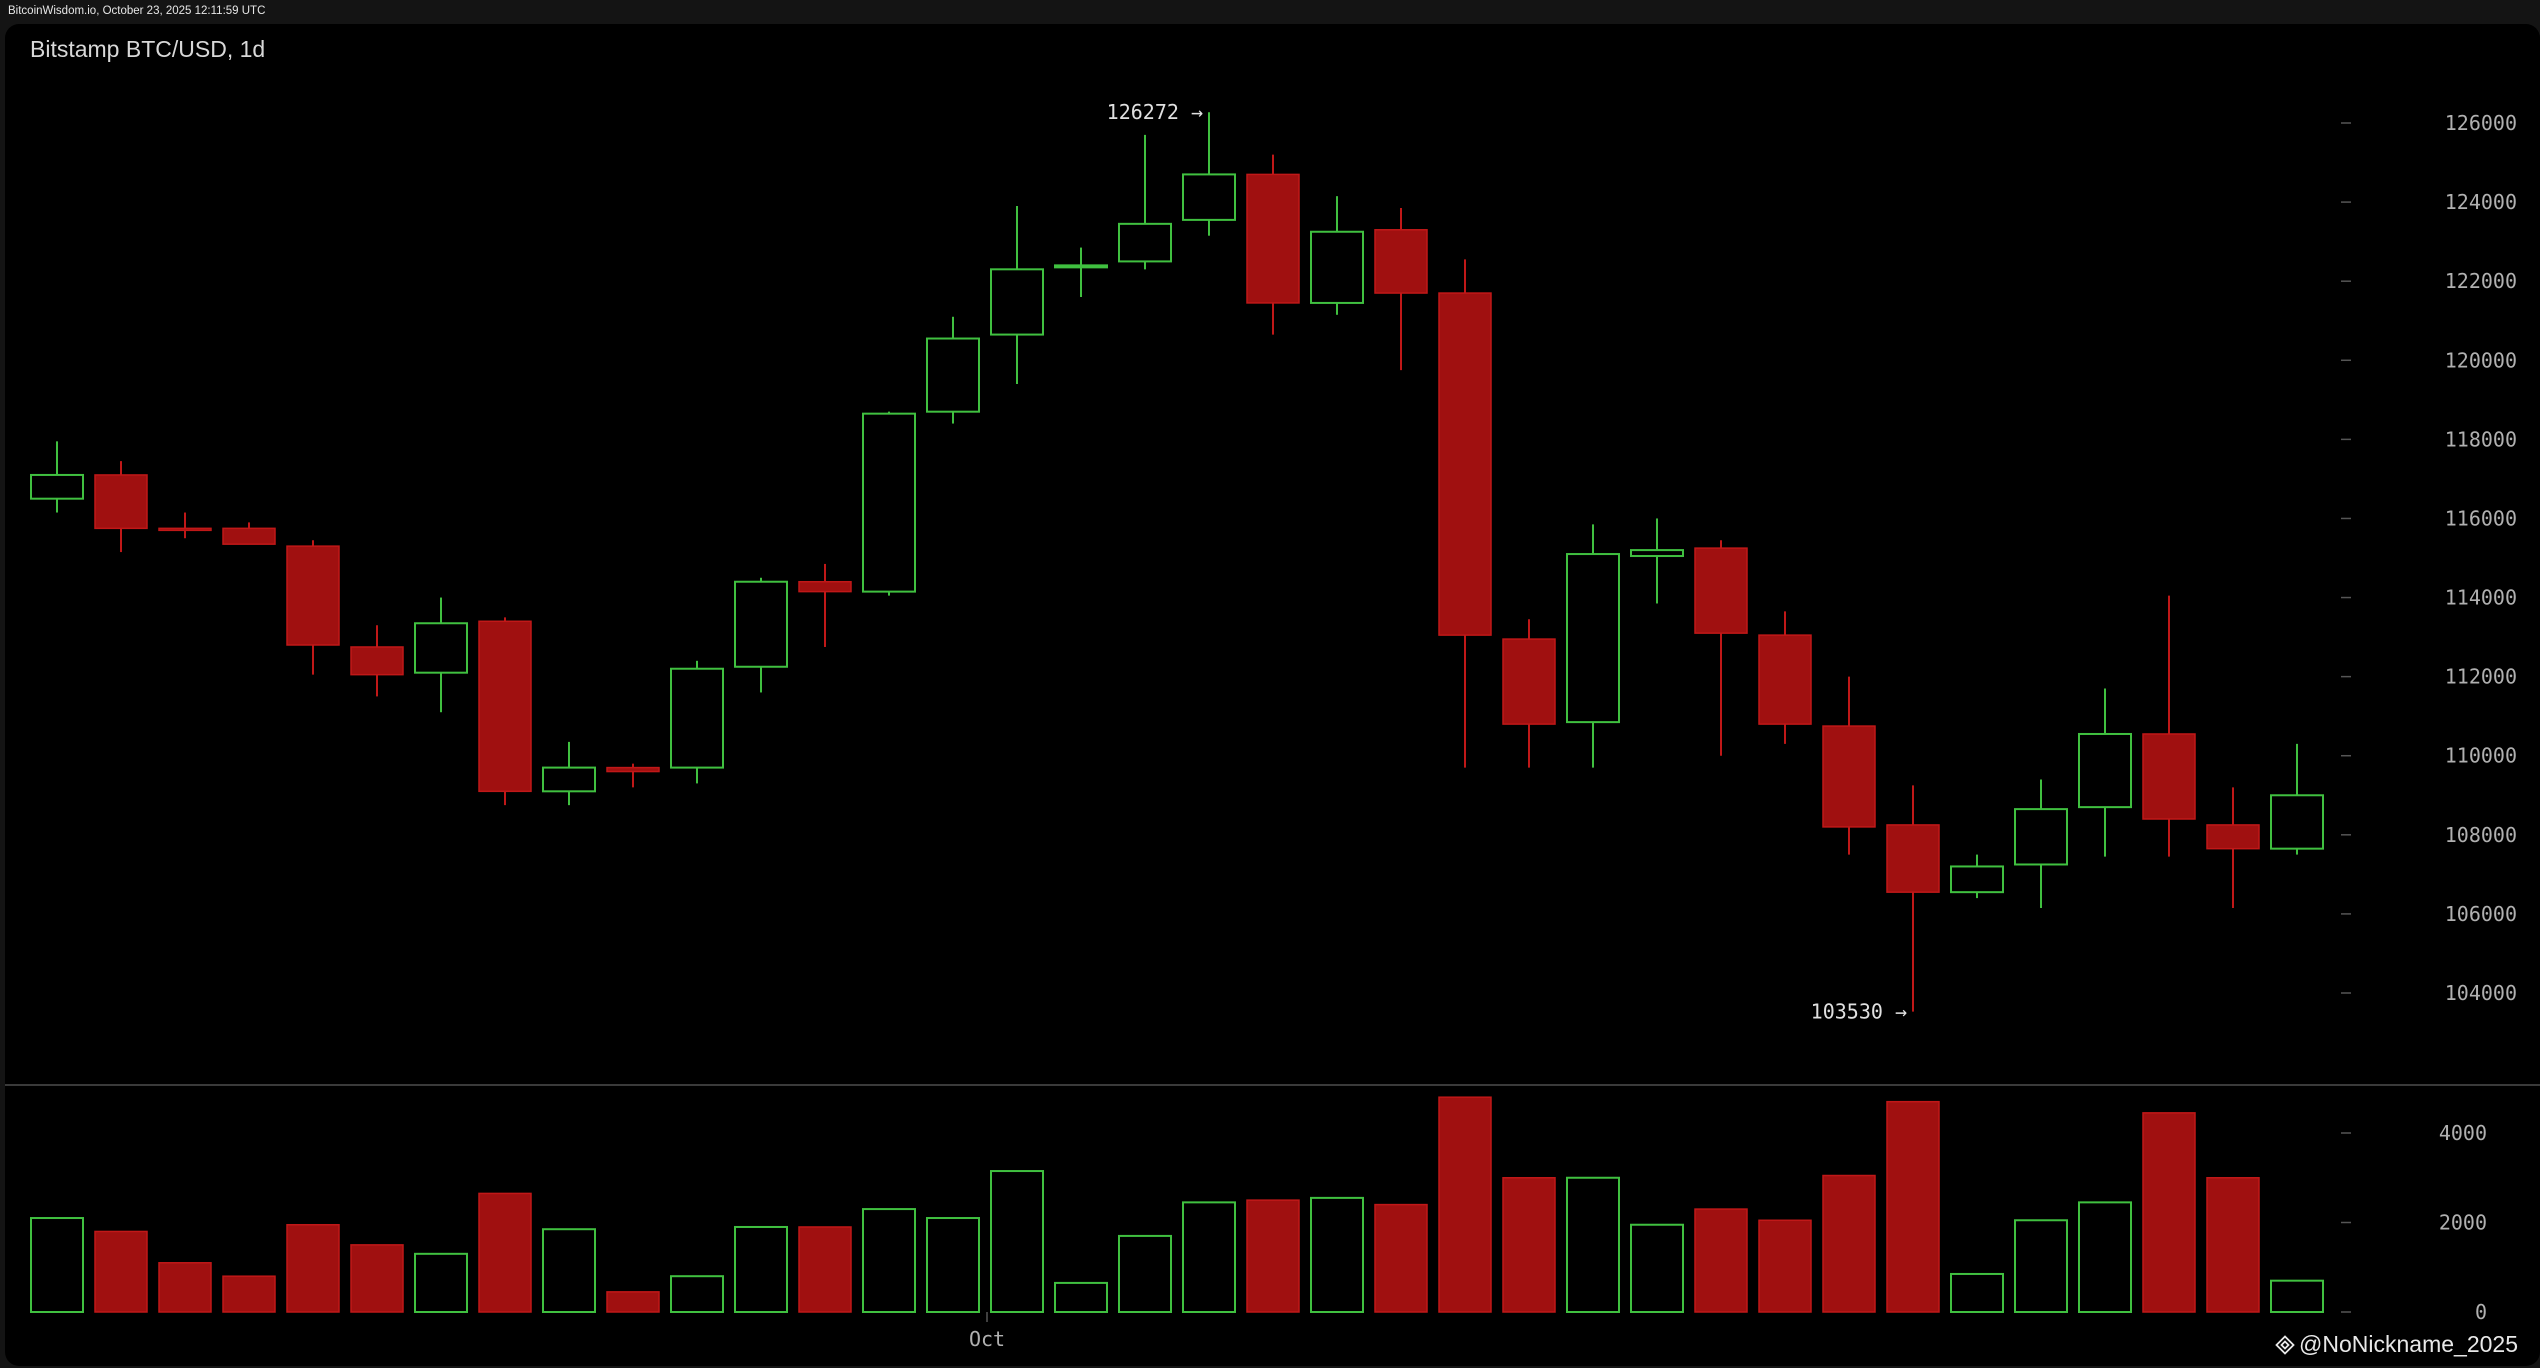 The height and width of the screenshot is (1368, 2540). What do you see at coordinates (2481, 598) in the screenshot?
I see `price-tick-label: 114000` at bounding box center [2481, 598].